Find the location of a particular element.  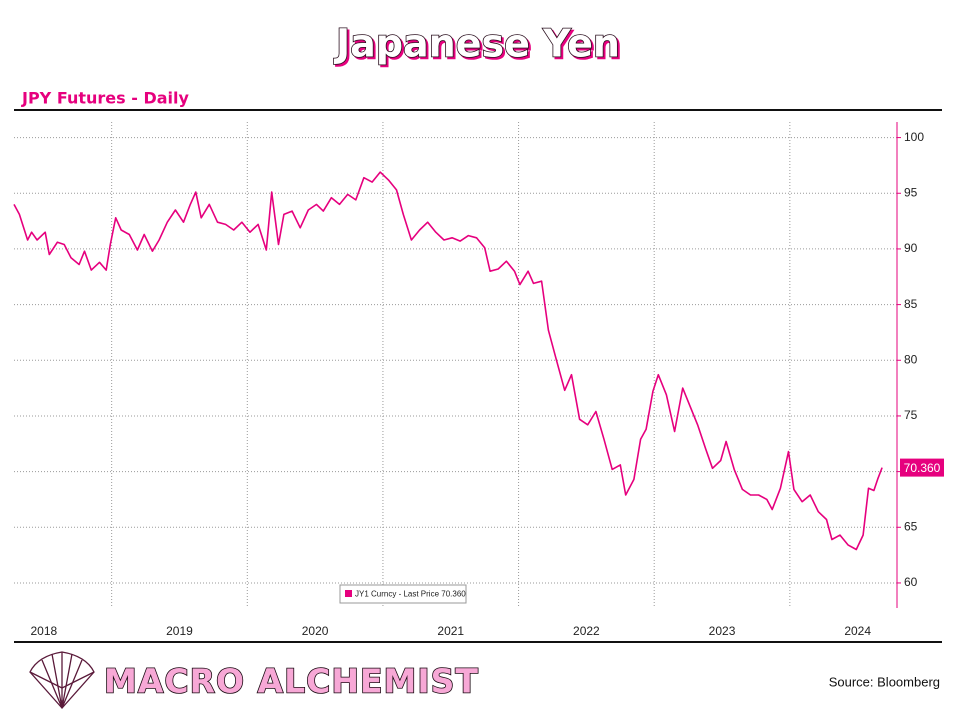

chart-title: Japanese Yen is located at coordinates (476, 44).